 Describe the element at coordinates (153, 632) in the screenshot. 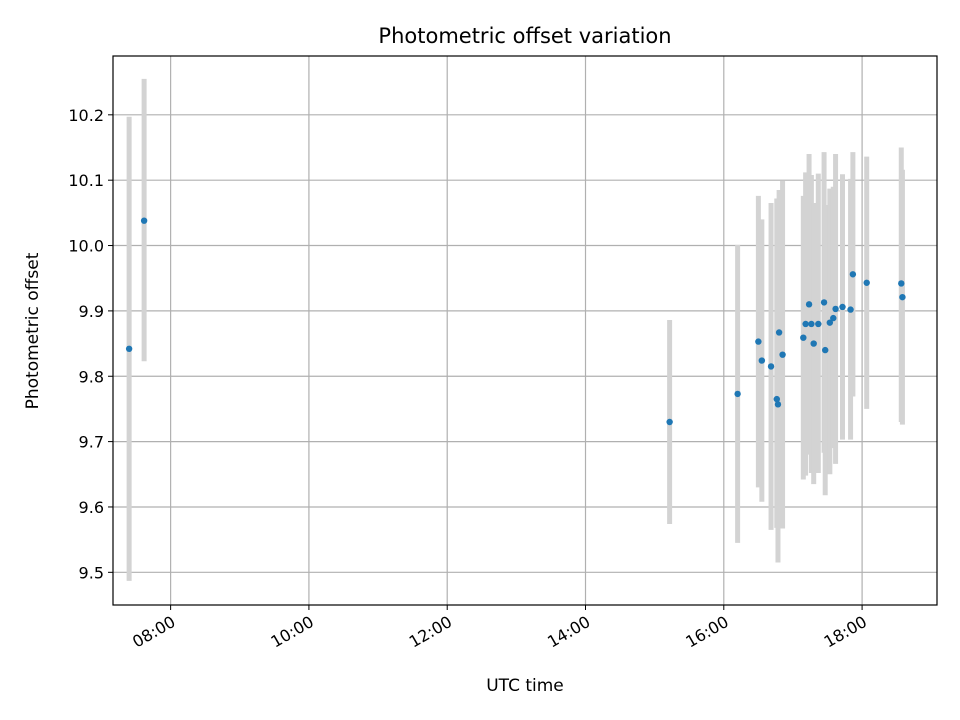

I see `x-tick-label: 08:00` at that location.